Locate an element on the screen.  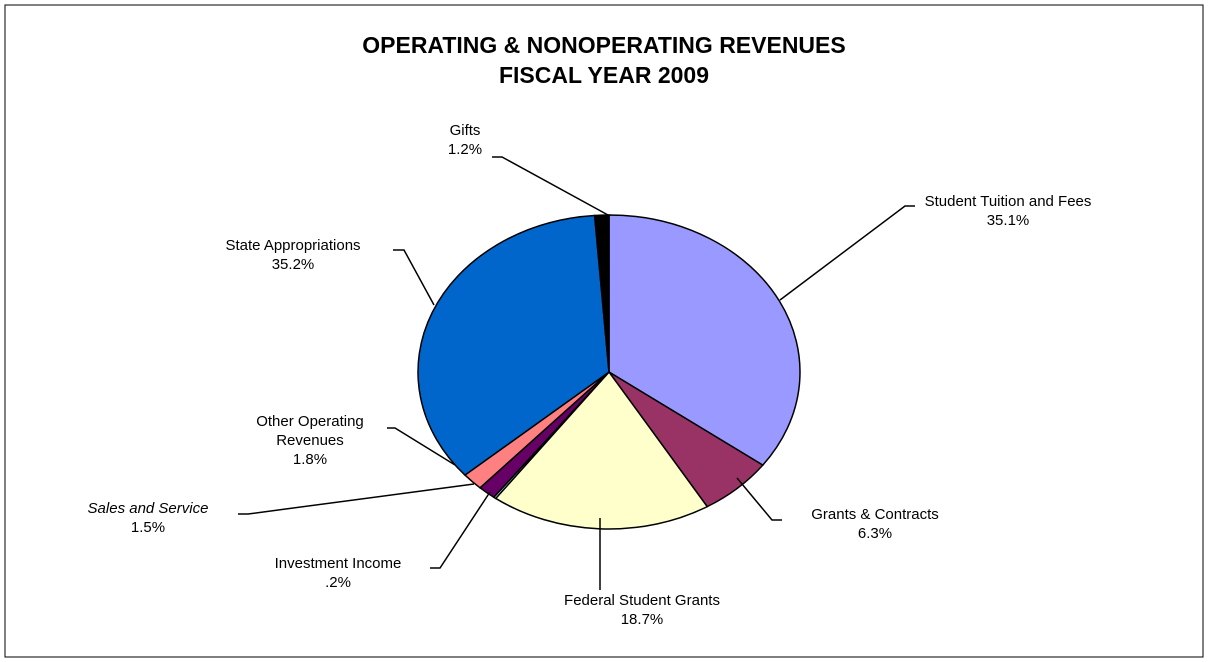
category-label: Investment Income is located at coordinates (338, 563).